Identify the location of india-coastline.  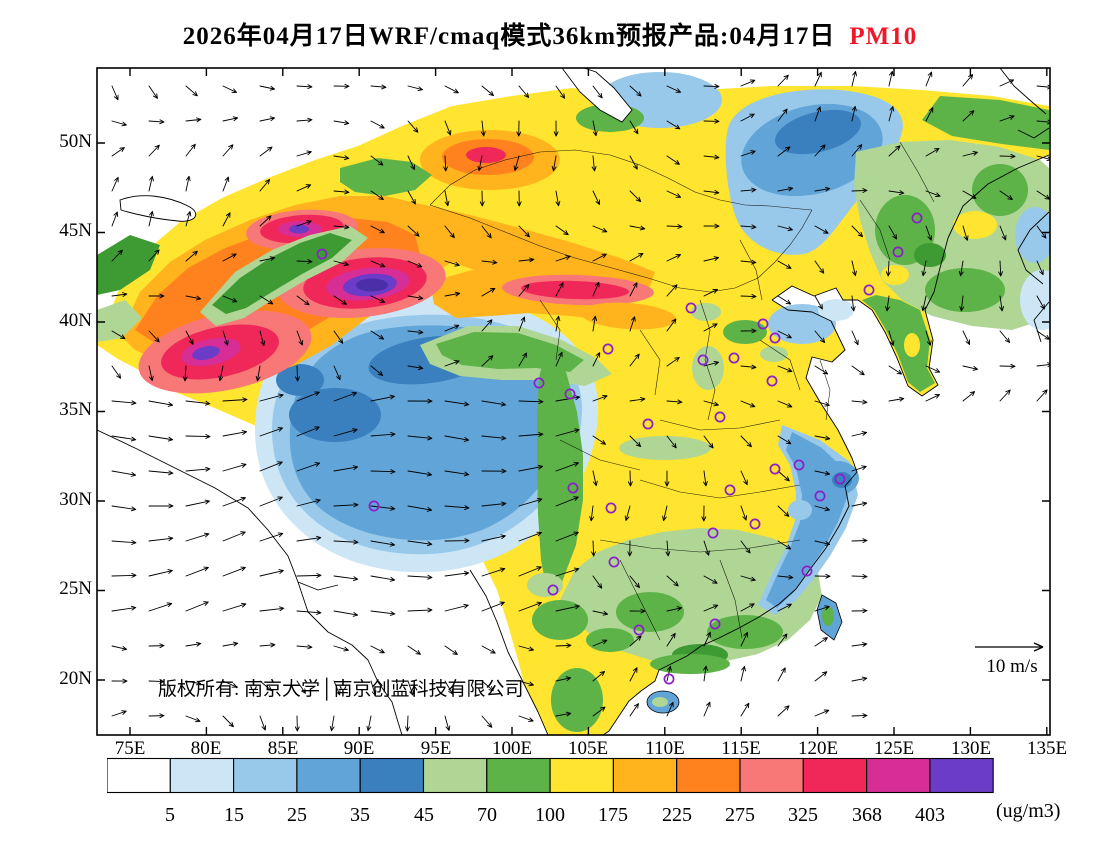
(250, 582).